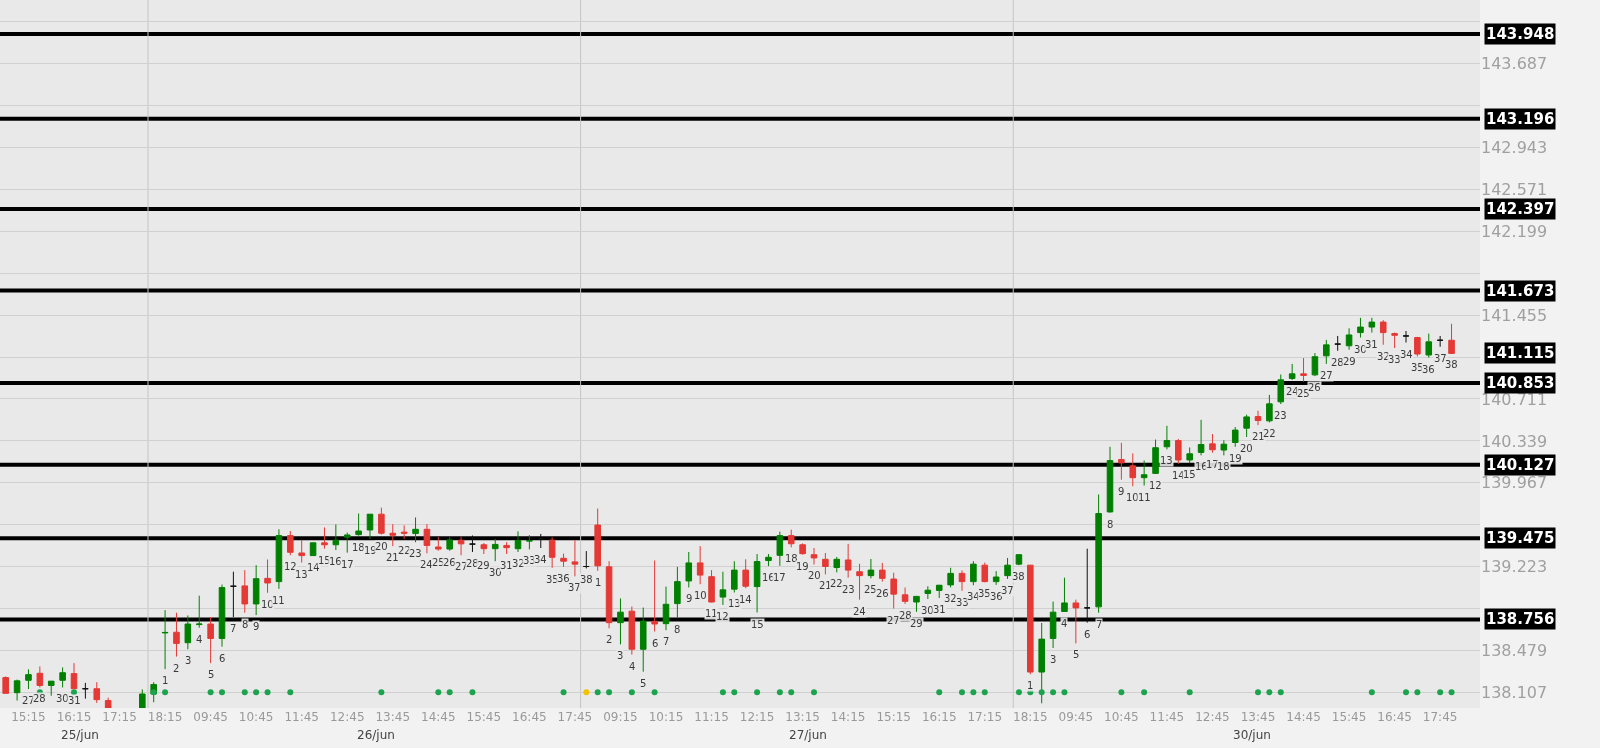  Describe the element at coordinates (1520, 383) in the screenshot. I see `ref-line-label: 140.853` at that location.